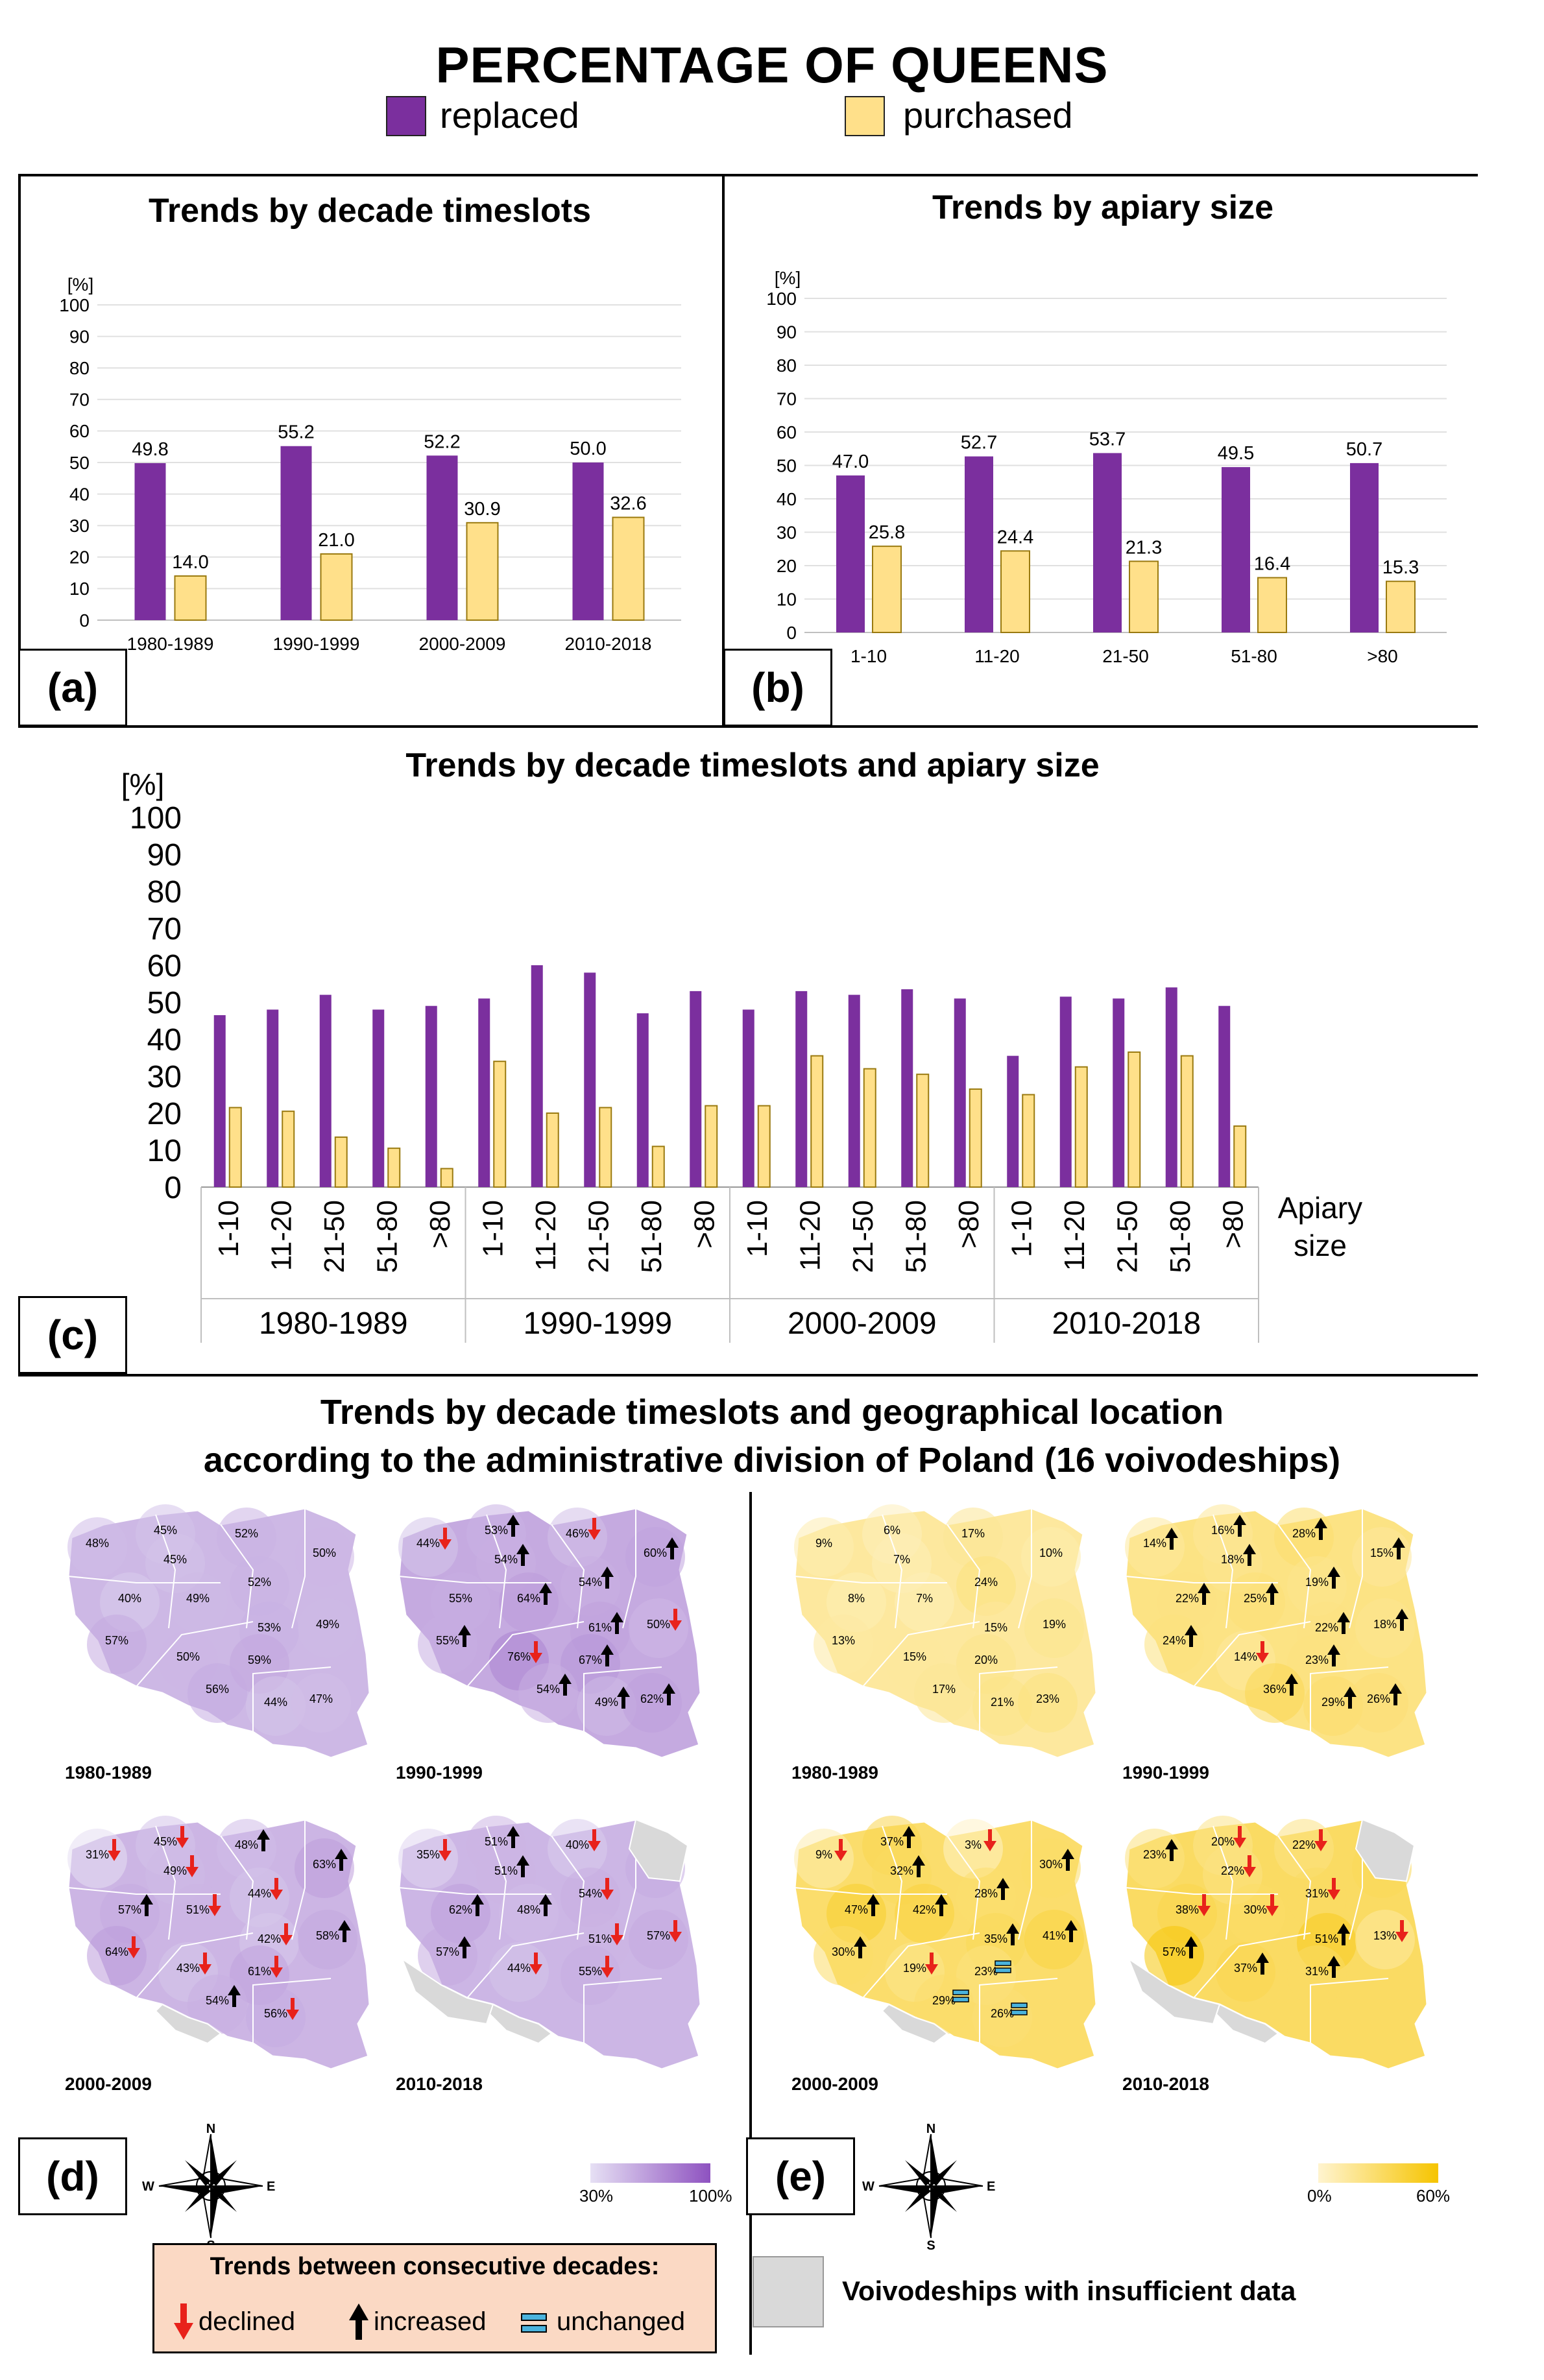 This screenshot has width=1544, height=2380. What do you see at coordinates (986, 1659) in the screenshot?
I see `region-value: 20%` at bounding box center [986, 1659].